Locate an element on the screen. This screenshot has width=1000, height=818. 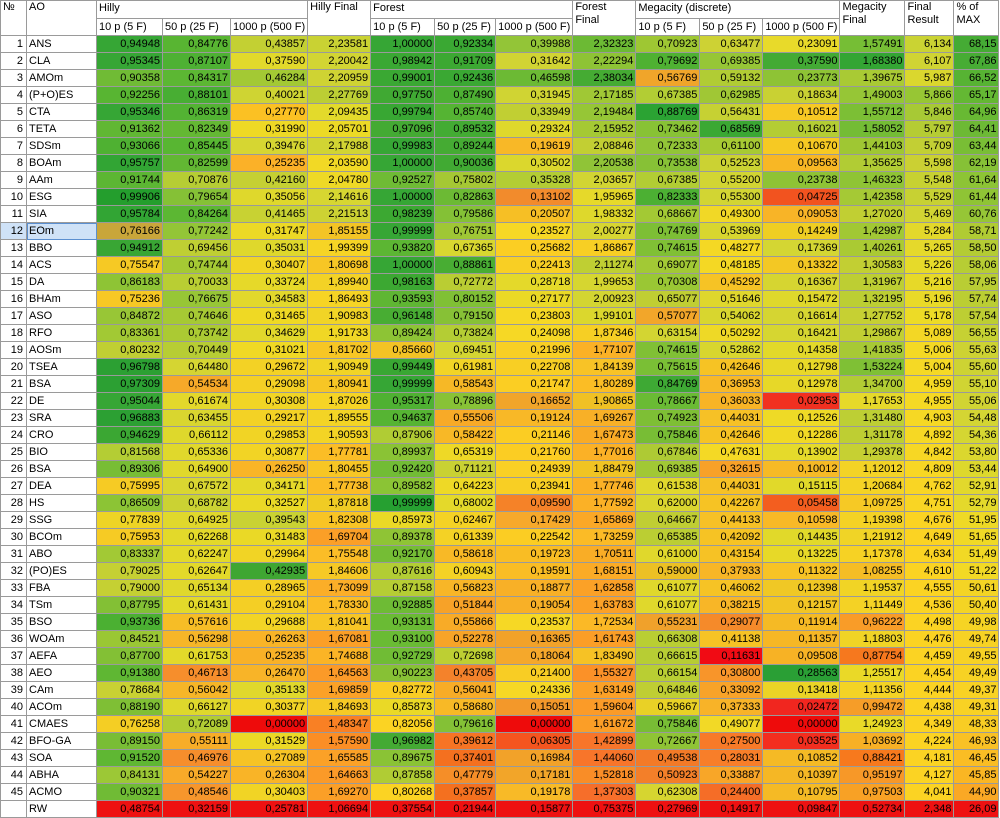
cell-hilly-50p: 0,76675 is located at coordinates (196, 299).